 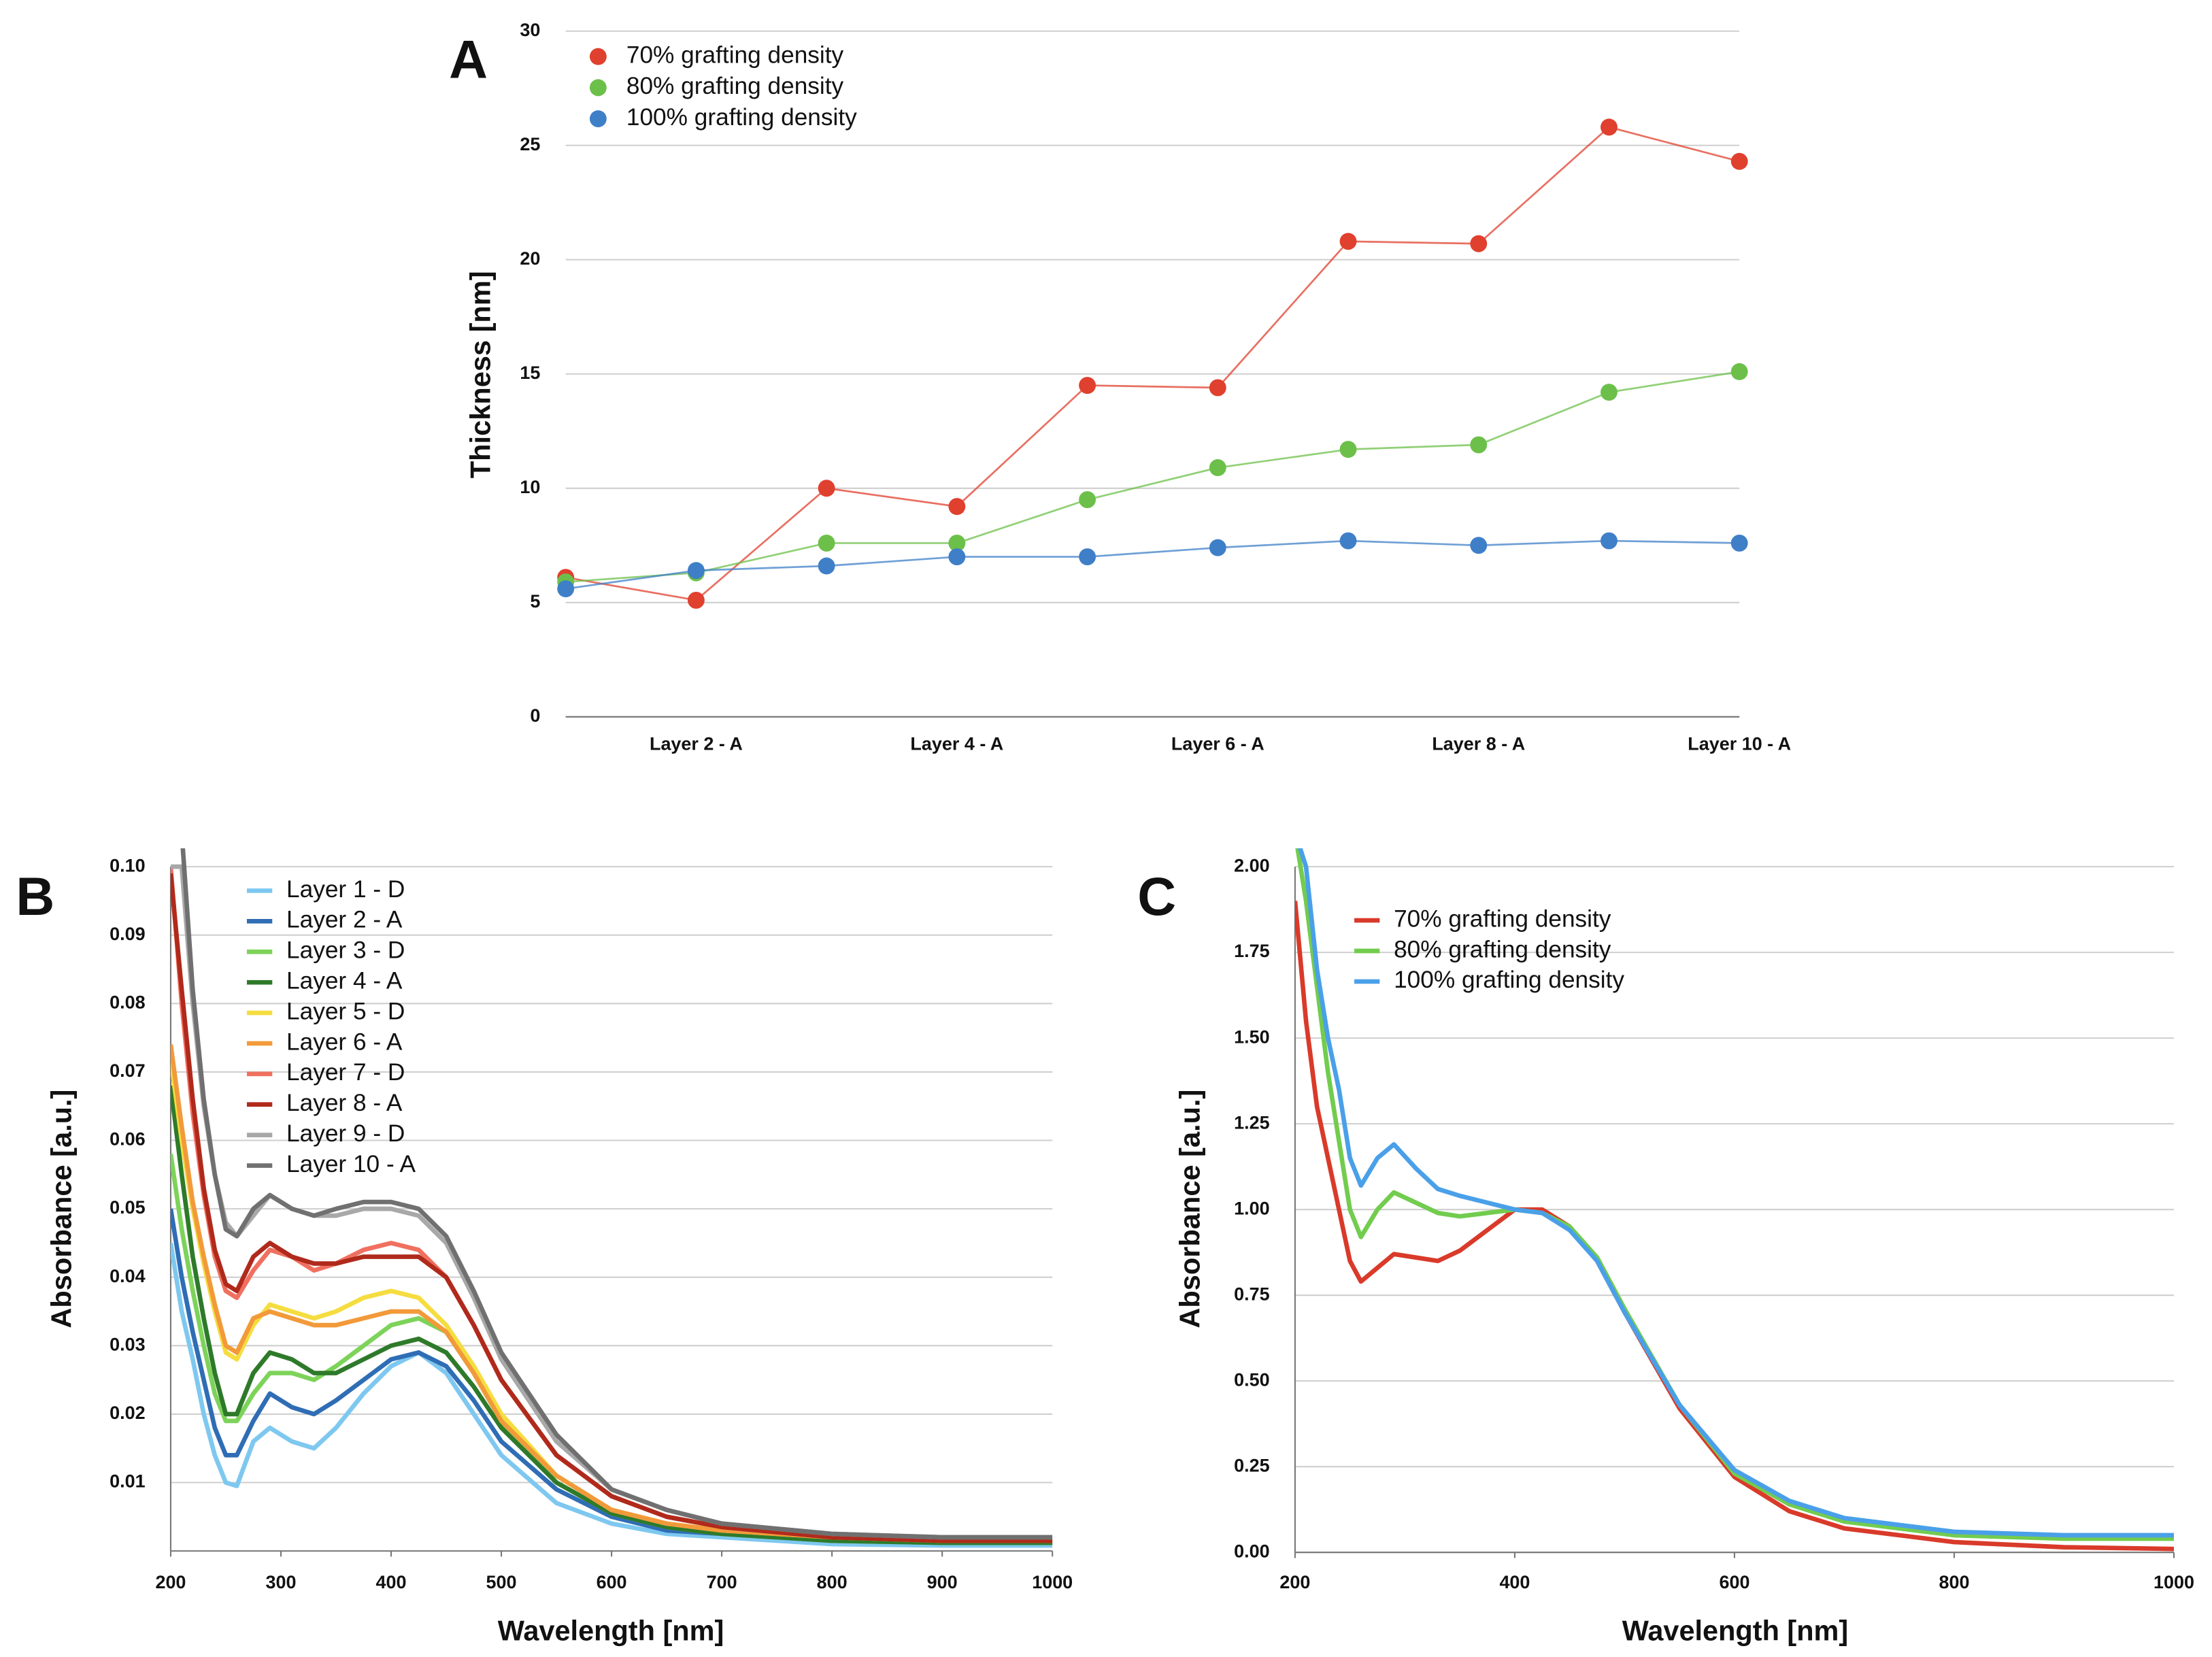 What do you see at coordinates (128, 934) in the screenshot?
I see `y-tick-label: 0.09` at bounding box center [128, 934].